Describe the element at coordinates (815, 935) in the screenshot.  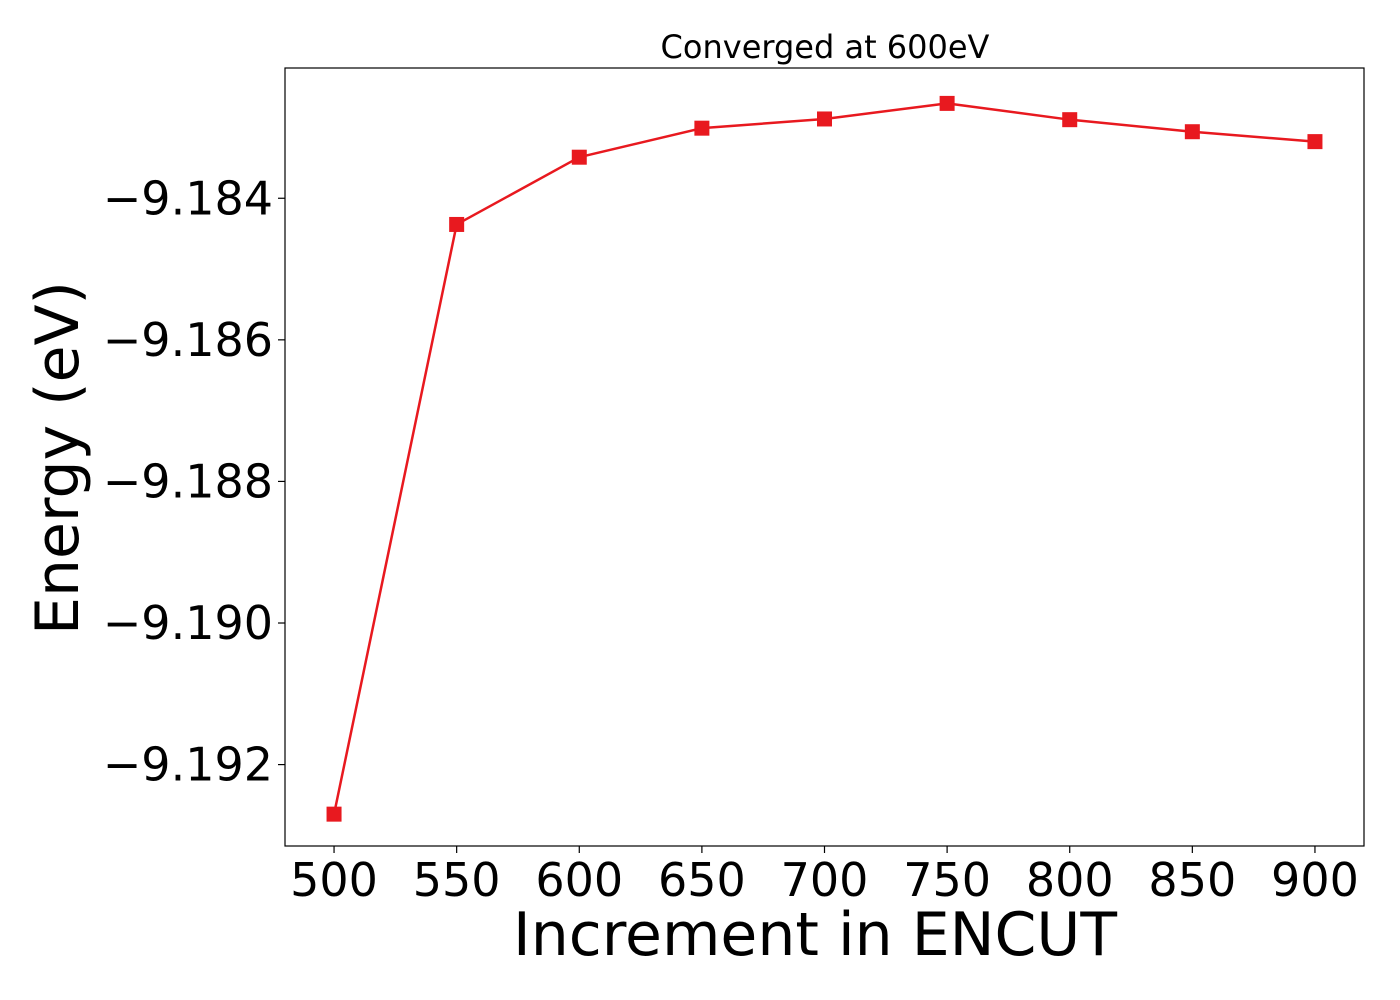
I see `x-axis-label: Increment in ENCUT` at that location.